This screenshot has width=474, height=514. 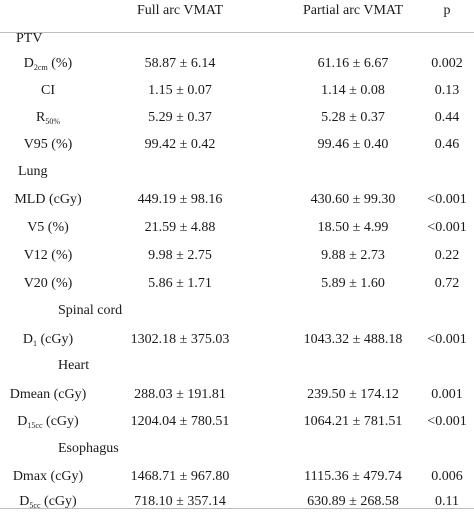 What do you see at coordinates (353, 476) in the screenshot?
I see `value-partial: 1115.36 ± 479.74` at bounding box center [353, 476].